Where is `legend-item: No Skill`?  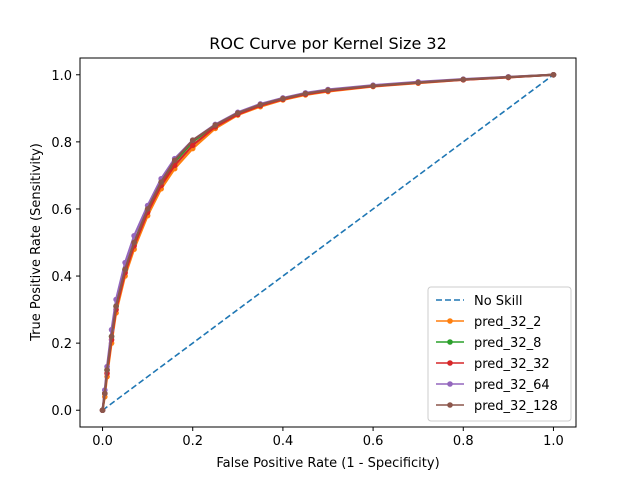 legend-item: No Skill is located at coordinates (479, 301).